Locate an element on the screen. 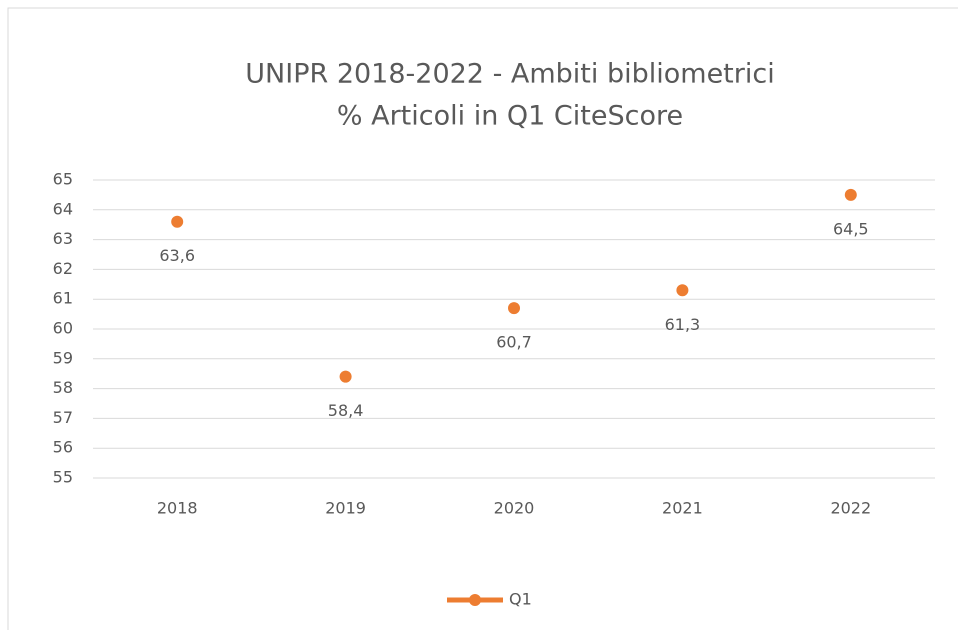 This screenshot has height=630, width=958. y-tick-label: 62 is located at coordinates (63, 268).